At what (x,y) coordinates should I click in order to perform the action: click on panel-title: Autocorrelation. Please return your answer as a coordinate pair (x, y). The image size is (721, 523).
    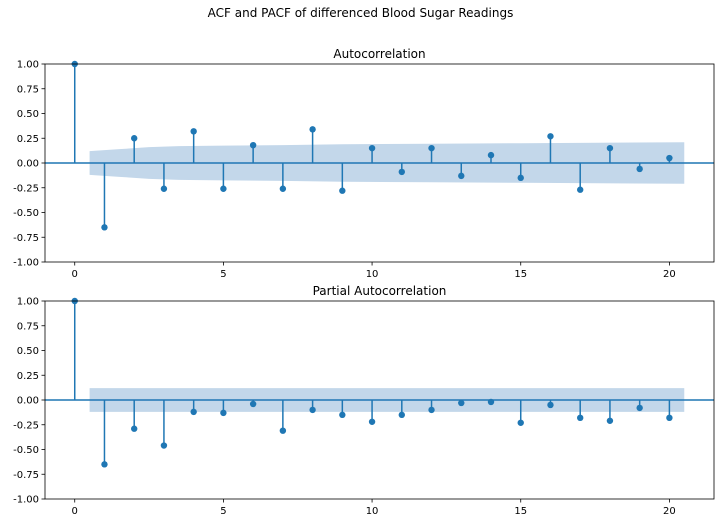
    Looking at the image, I should click on (379, 54).